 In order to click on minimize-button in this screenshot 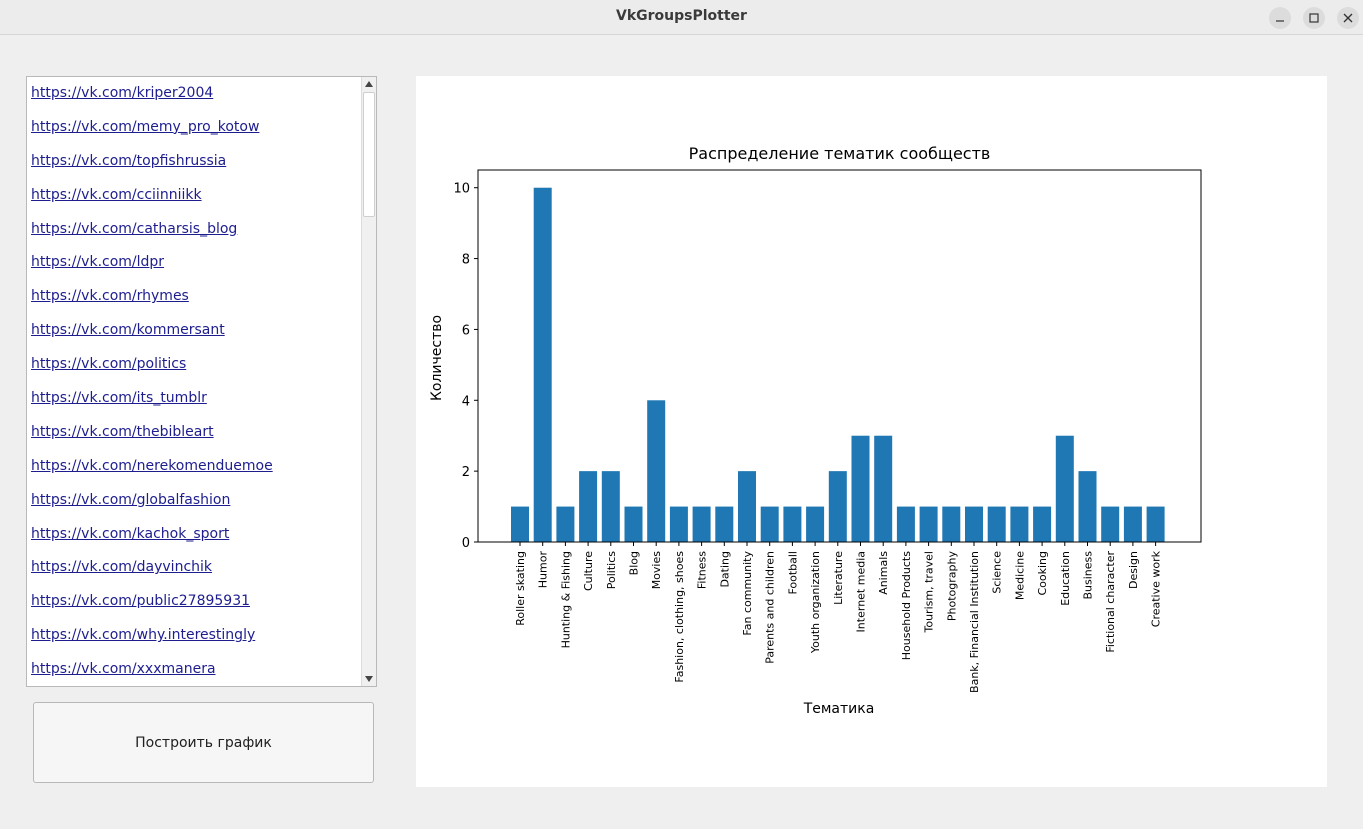, I will do `click(1280, 18)`.